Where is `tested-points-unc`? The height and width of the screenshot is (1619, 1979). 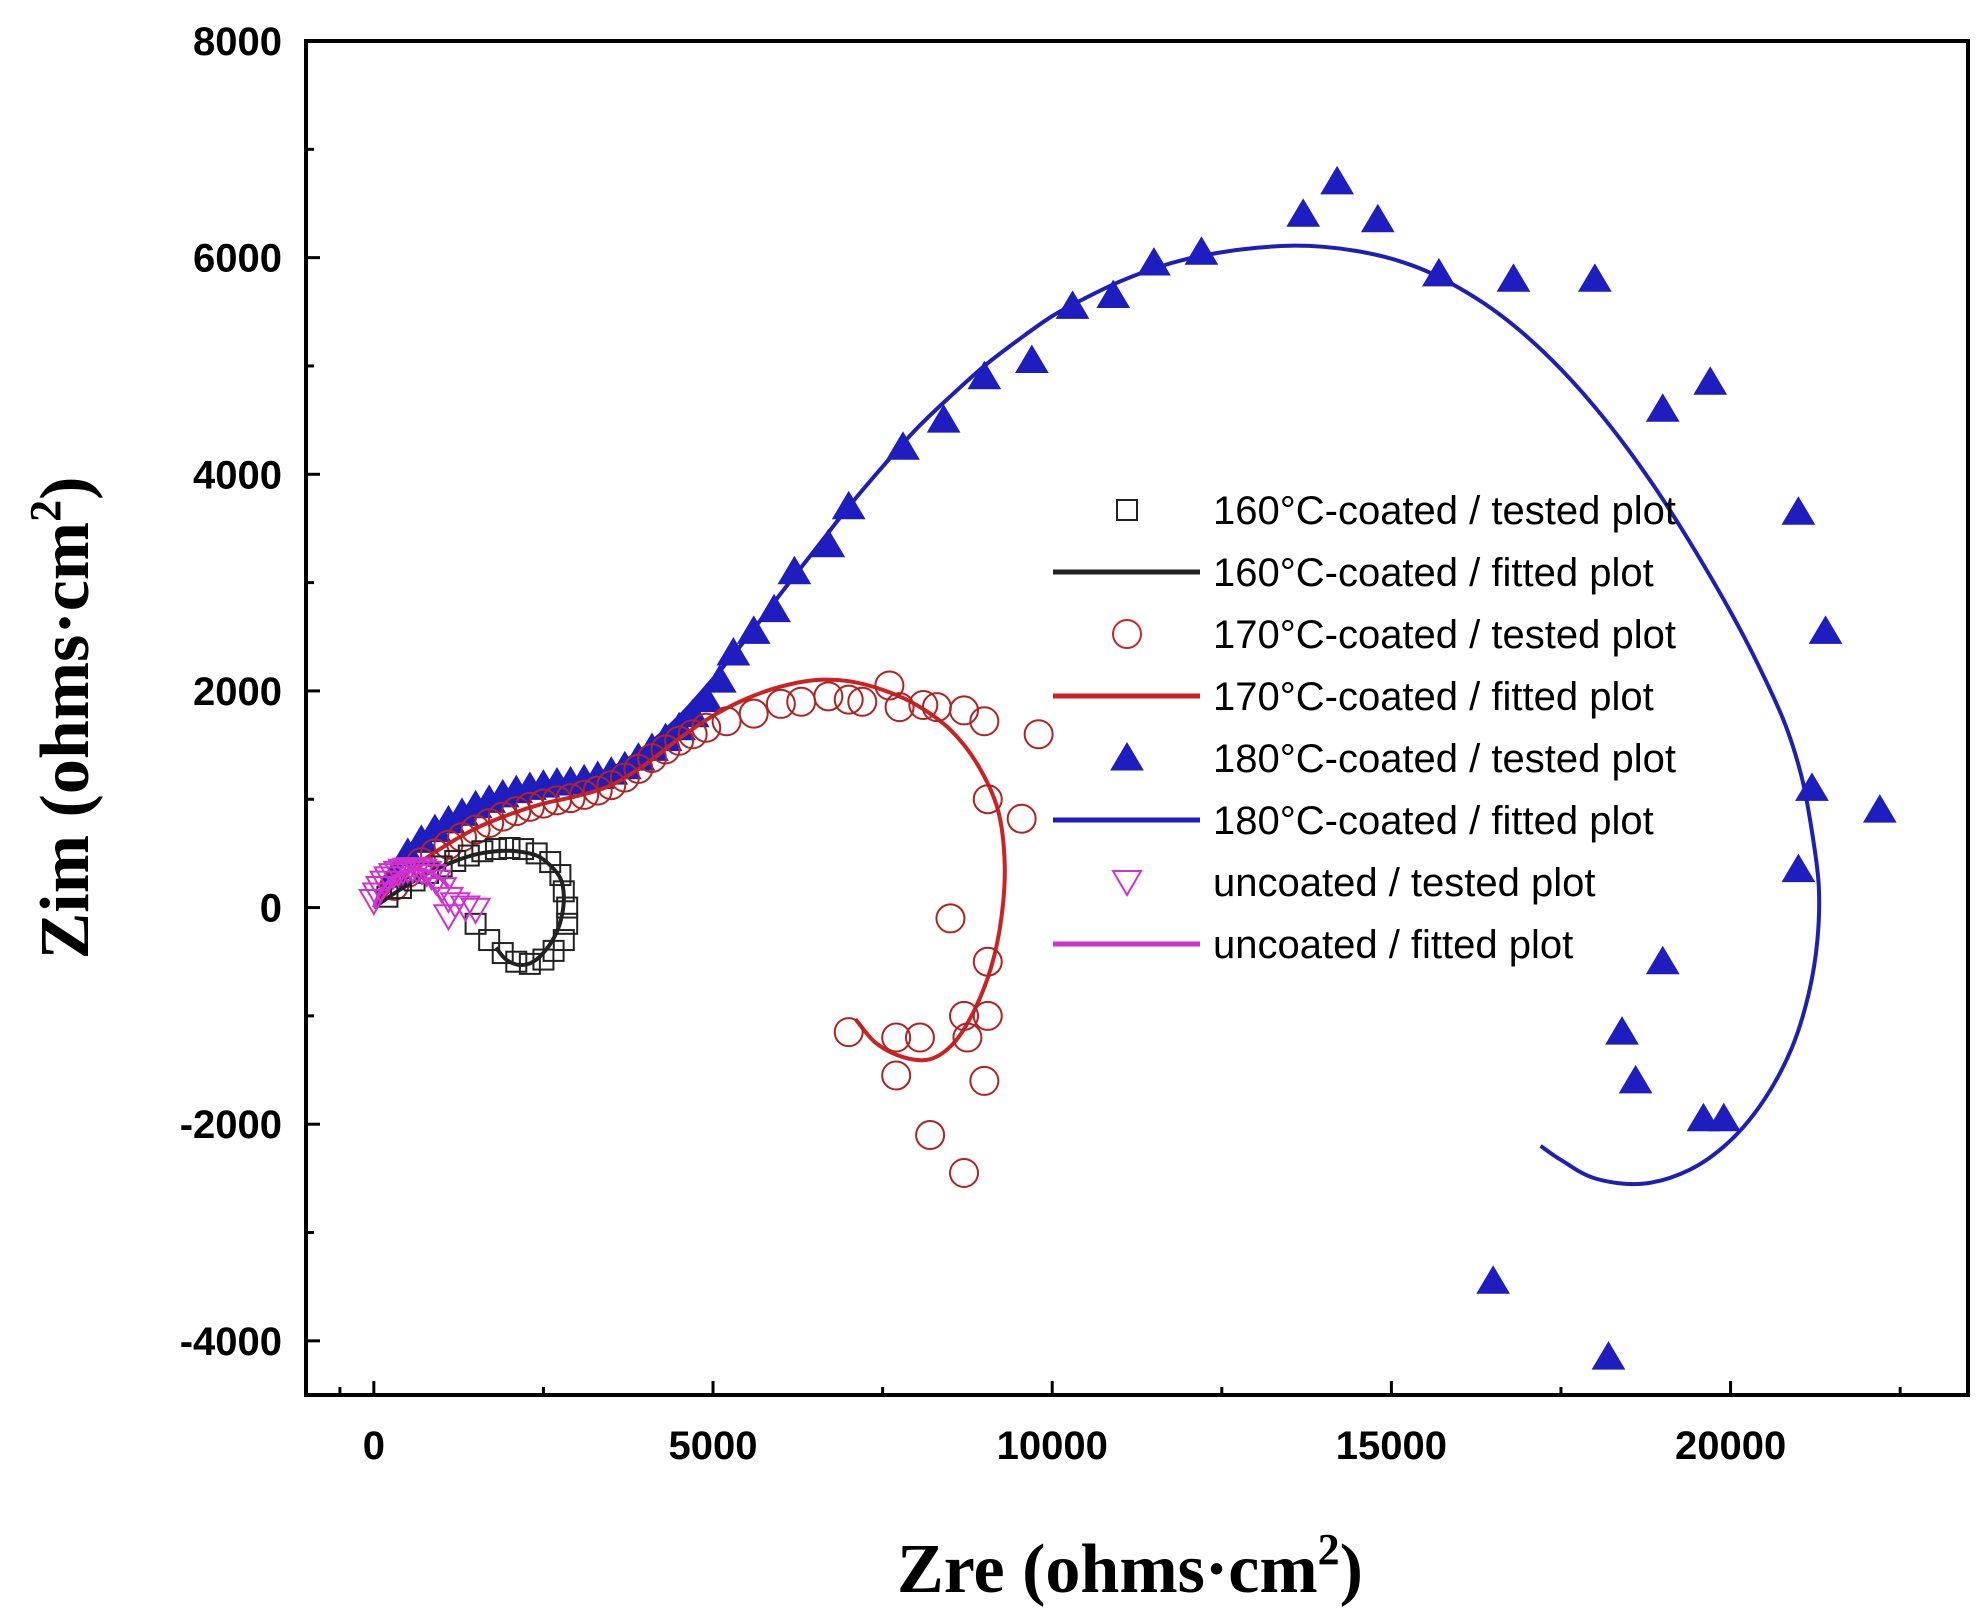
tested-points-unc is located at coordinates (425, 894).